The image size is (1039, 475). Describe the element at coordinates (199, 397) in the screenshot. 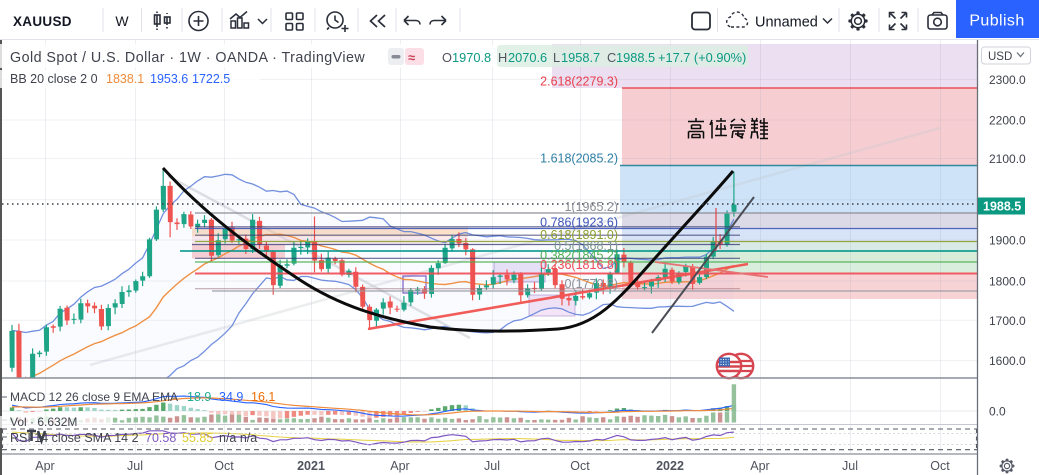

I see `svg-text: 18.9` at that location.